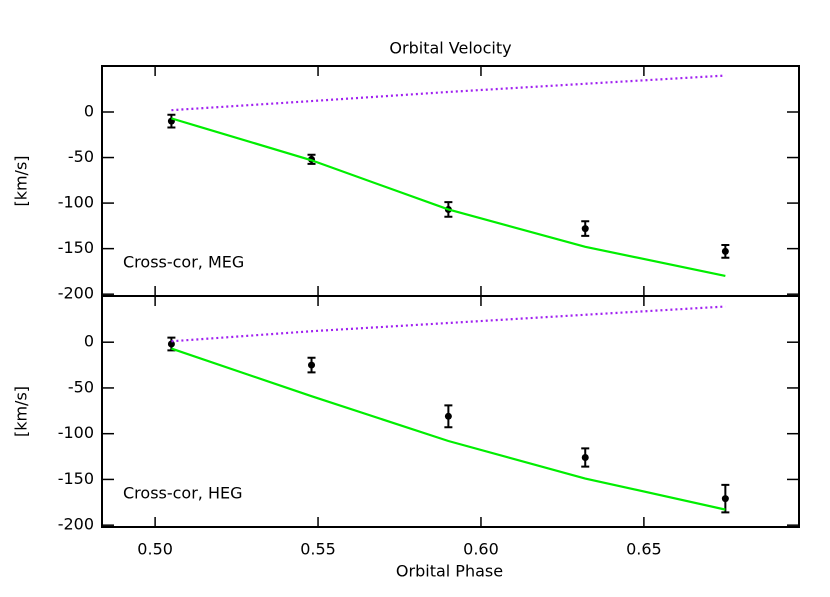 This screenshot has height=597, width=830. Describe the element at coordinates (183, 493) in the screenshot. I see `annotation: Cross-cor, HEG` at that location.